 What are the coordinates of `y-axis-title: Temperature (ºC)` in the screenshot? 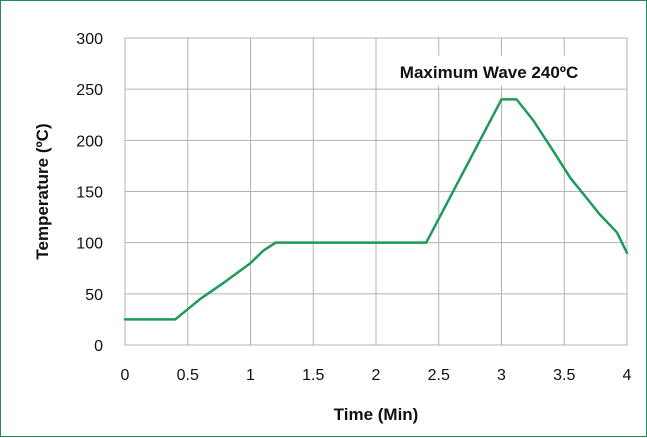 It's located at (42, 191).